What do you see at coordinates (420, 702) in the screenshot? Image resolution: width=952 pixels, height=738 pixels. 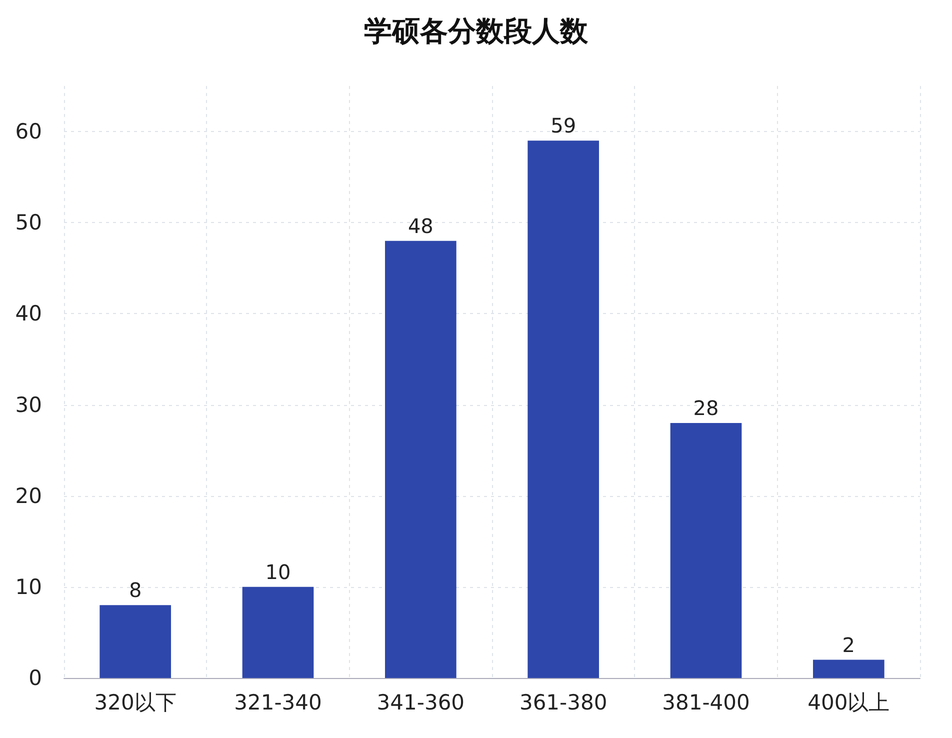 I see `x-tick-label: 341-360` at bounding box center [420, 702].